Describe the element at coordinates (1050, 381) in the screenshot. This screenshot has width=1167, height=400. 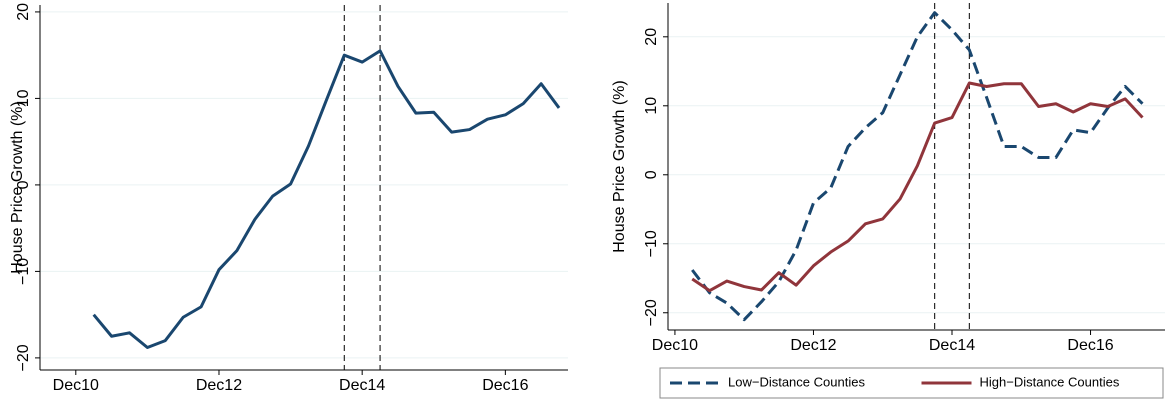
I see `legend-label: High−Distance Counties` at that location.